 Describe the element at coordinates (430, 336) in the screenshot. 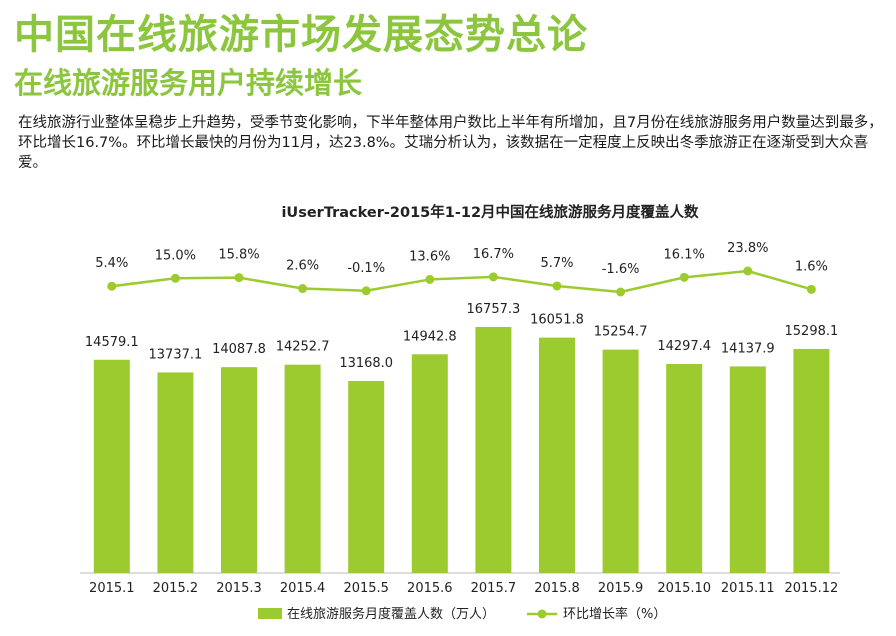

I see `bar-value-label: 14942.8` at that location.